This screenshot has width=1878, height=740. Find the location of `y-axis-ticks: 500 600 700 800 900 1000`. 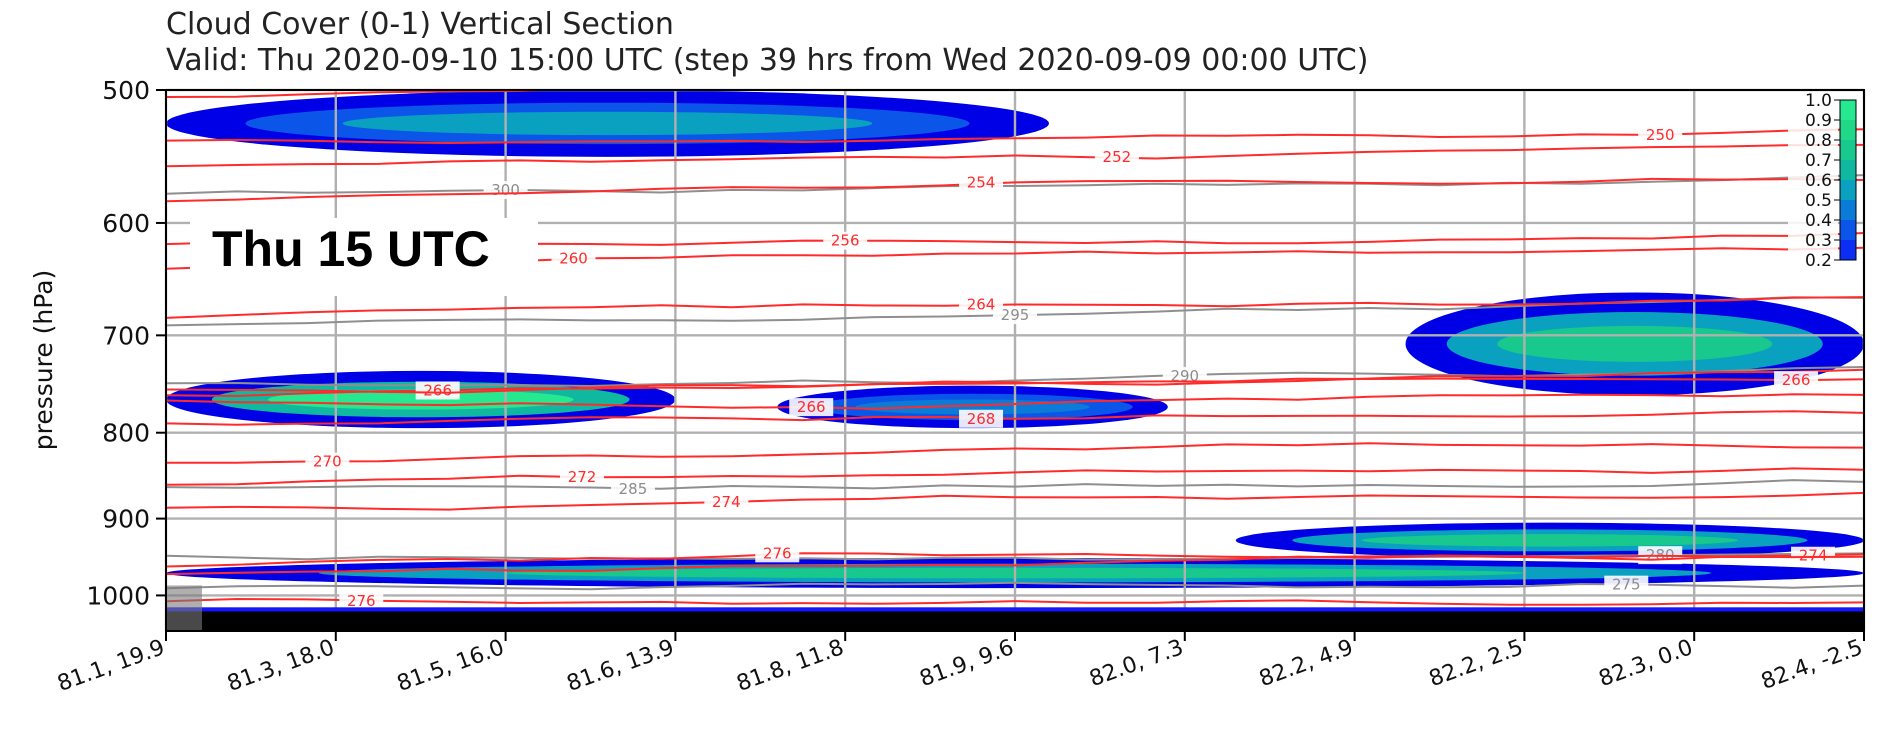

y-axis-ticks: 500 600 700 800 900 1000 is located at coordinates (126, 343).